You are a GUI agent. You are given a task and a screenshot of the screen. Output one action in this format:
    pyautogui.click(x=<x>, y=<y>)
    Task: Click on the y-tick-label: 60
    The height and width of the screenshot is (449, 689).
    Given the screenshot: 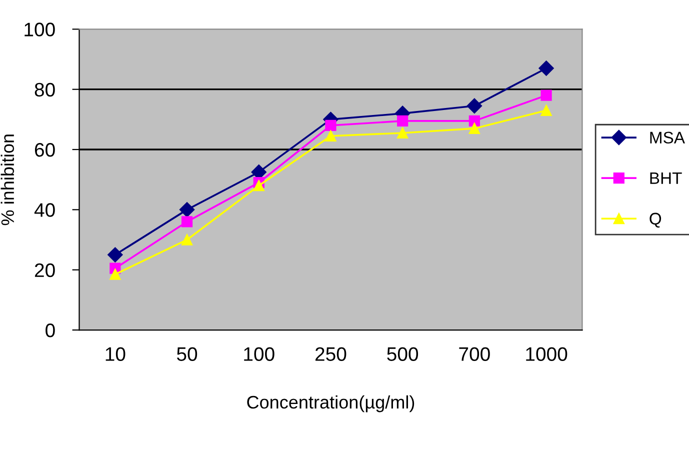 What is the action you would take?
    pyautogui.click(x=44, y=149)
    